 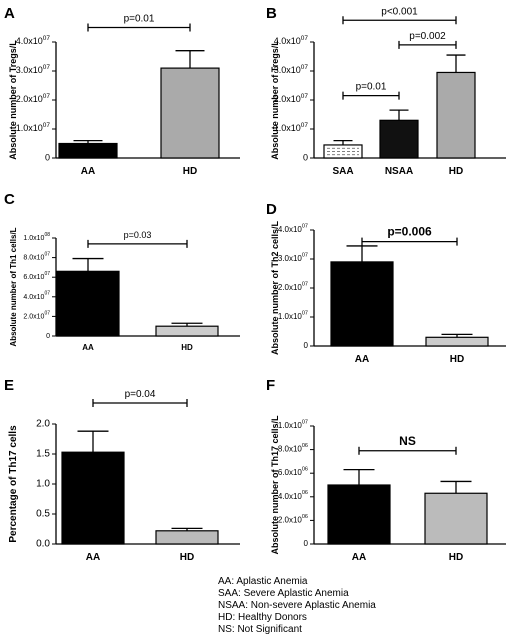 What do you see at coordinates (399, 11) in the screenshot?
I see `p-value-label: p<0.001` at bounding box center [399, 11].